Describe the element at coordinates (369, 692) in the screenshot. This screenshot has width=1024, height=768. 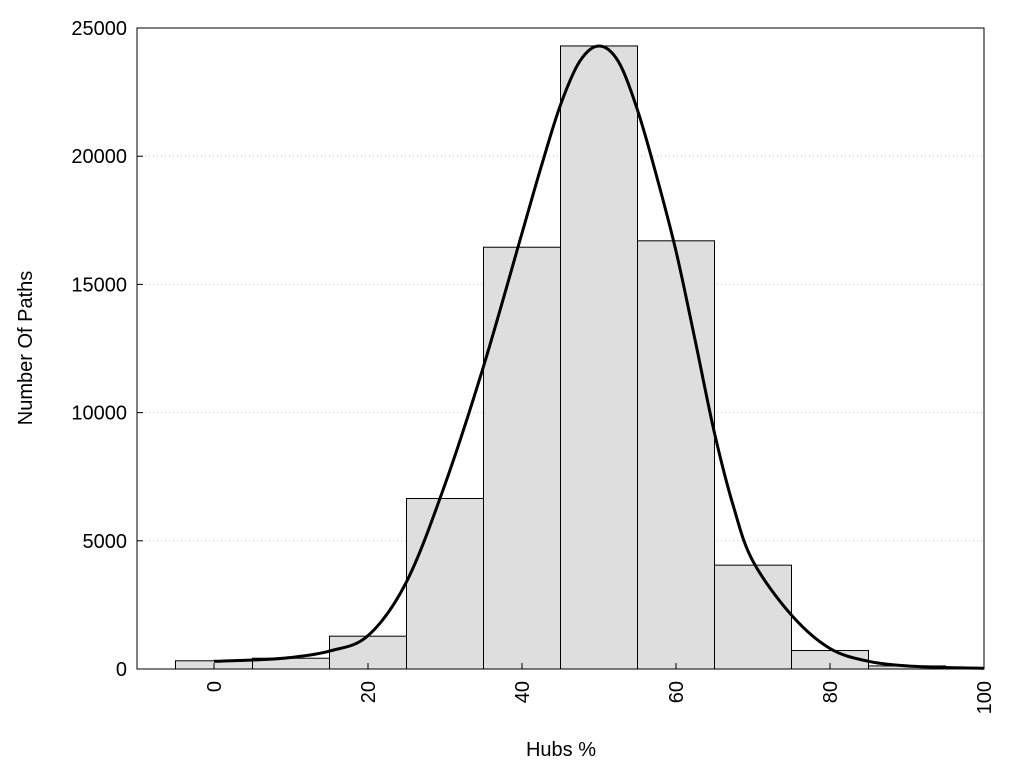
I see `x-tick-label: 20` at that location.